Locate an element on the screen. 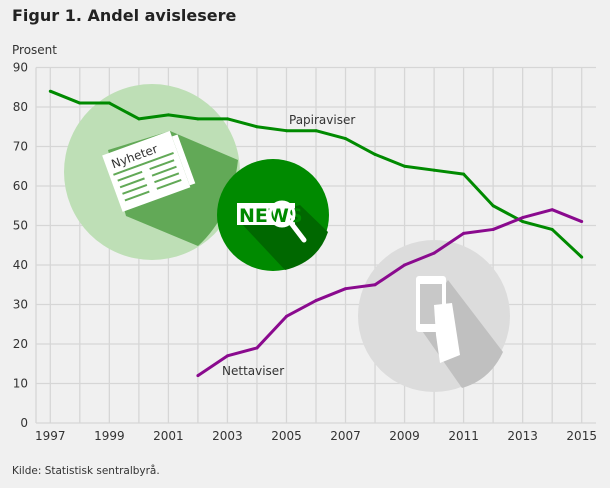  x-tick-label: 2013 is located at coordinates (522, 436).